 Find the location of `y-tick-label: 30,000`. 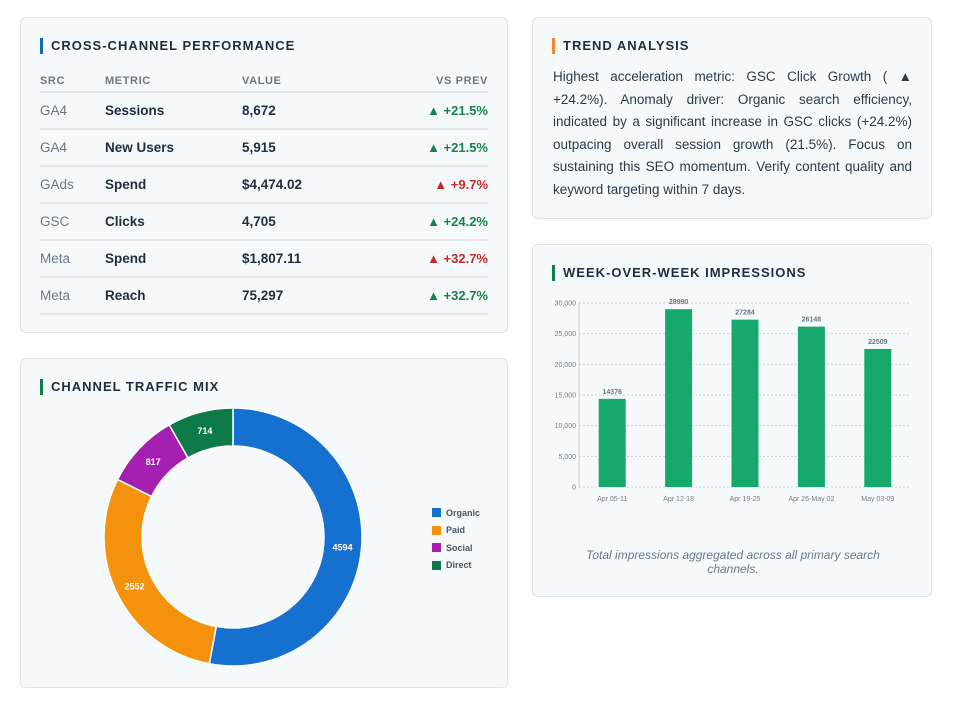

y-tick-label: 30,000 is located at coordinates (566, 304).